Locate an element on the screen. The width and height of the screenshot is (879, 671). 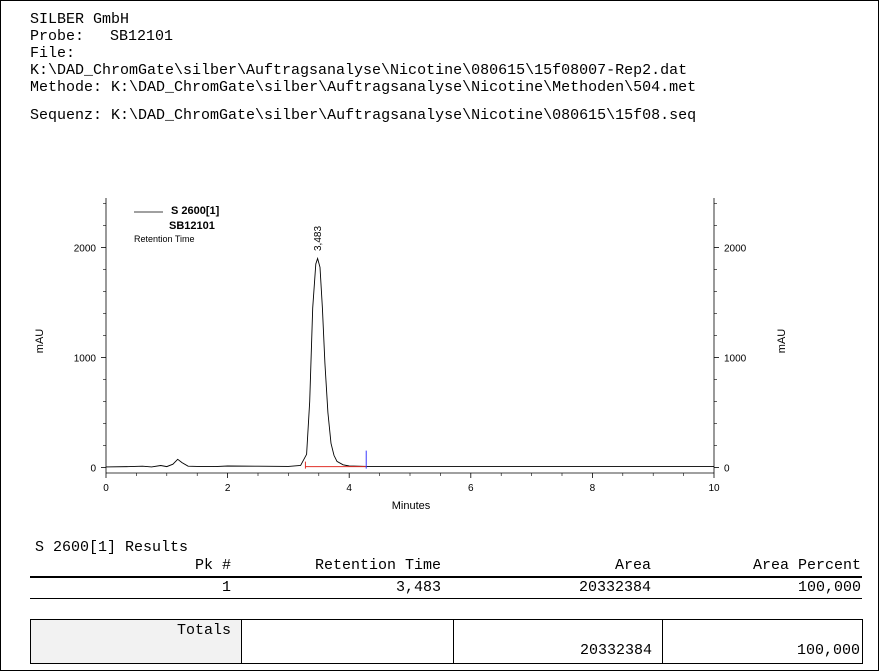
col-header-area: Area is located at coordinates (632, 565).